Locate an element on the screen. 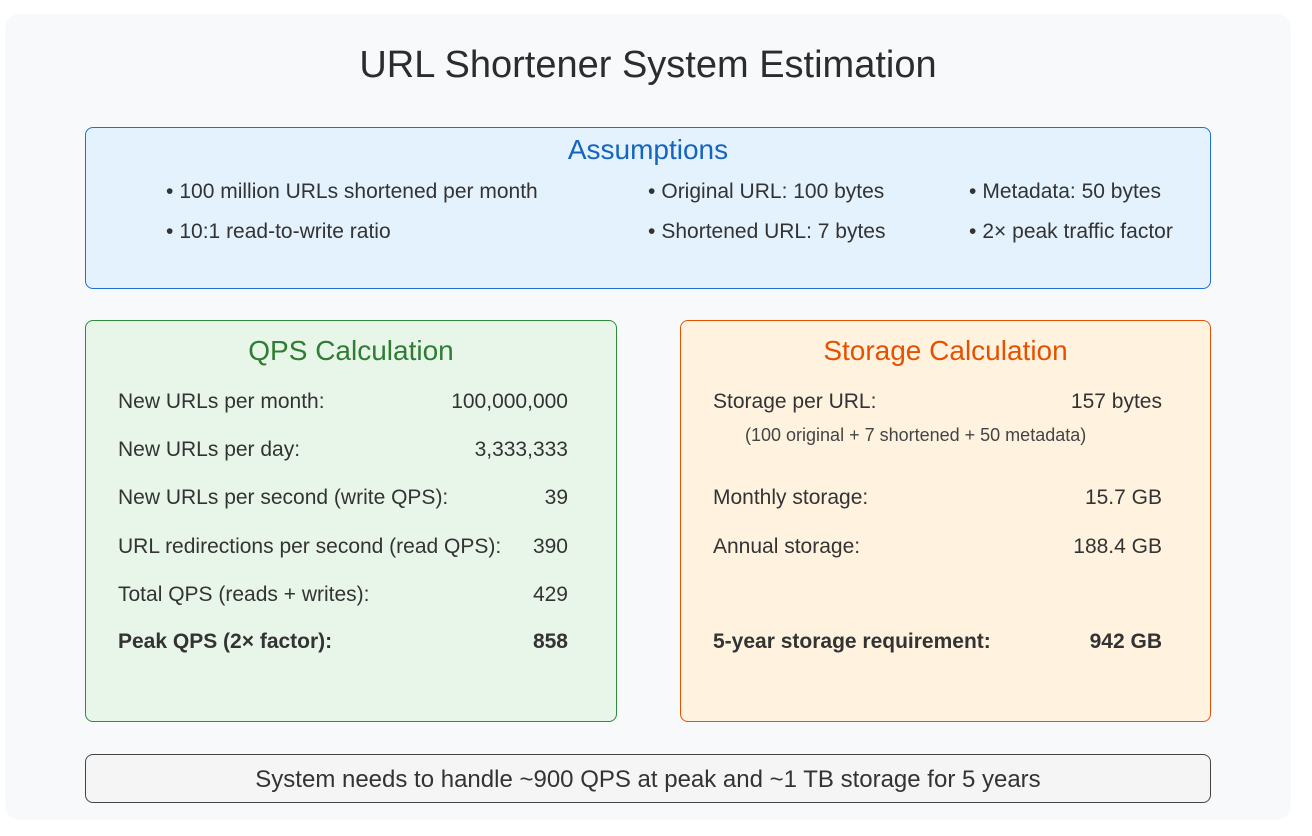 The width and height of the screenshot is (1312, 836). storage-row-label: Annual storage: is located at coordinates (787, 546).